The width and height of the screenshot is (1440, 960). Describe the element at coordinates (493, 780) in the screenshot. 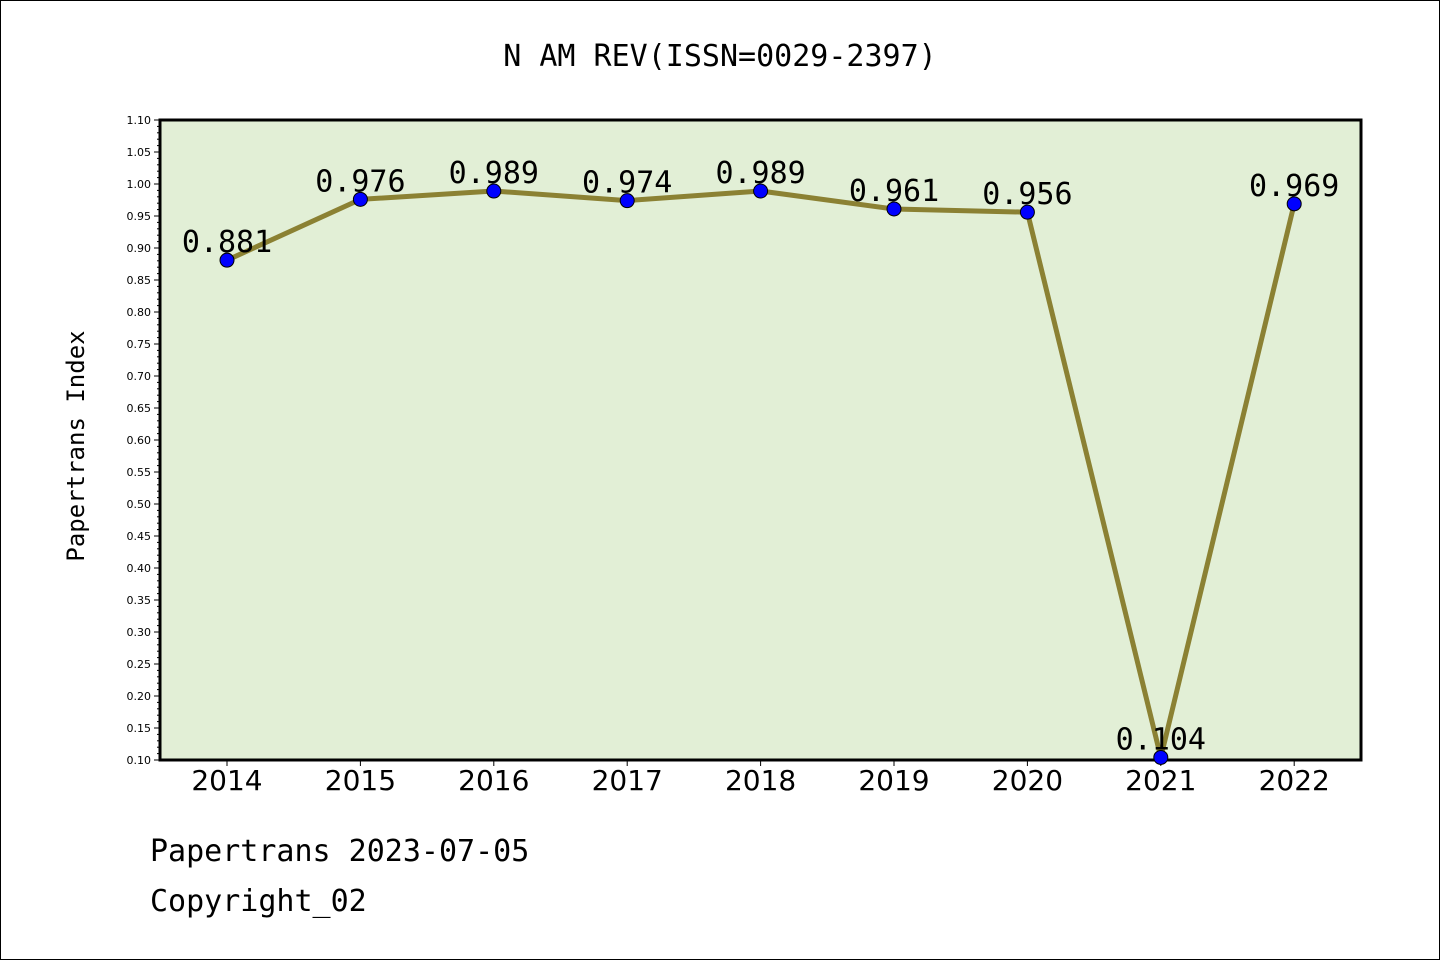

I see `x-tick-label: 2016` at that location.